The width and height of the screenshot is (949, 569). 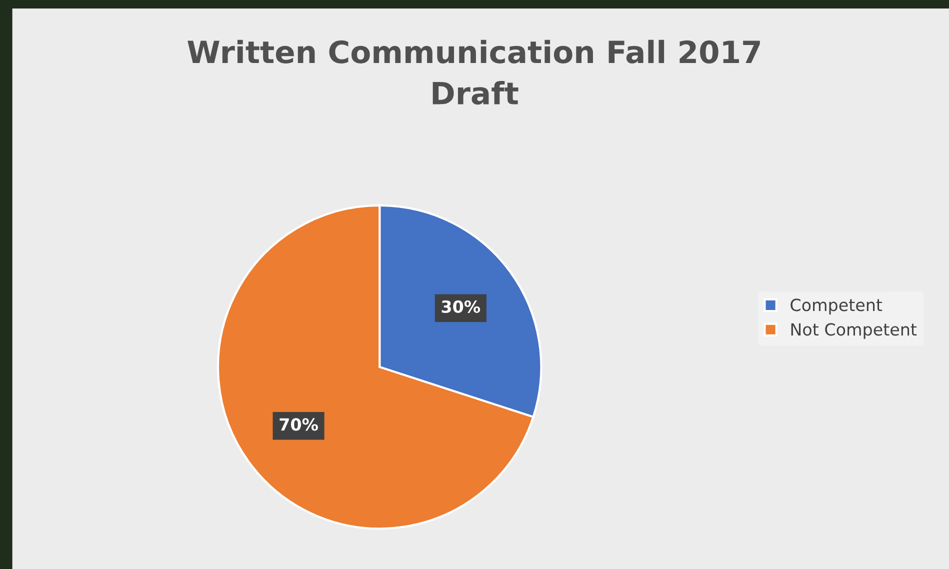 I want to click on data-label: 30%, so click(x=461, y=306).